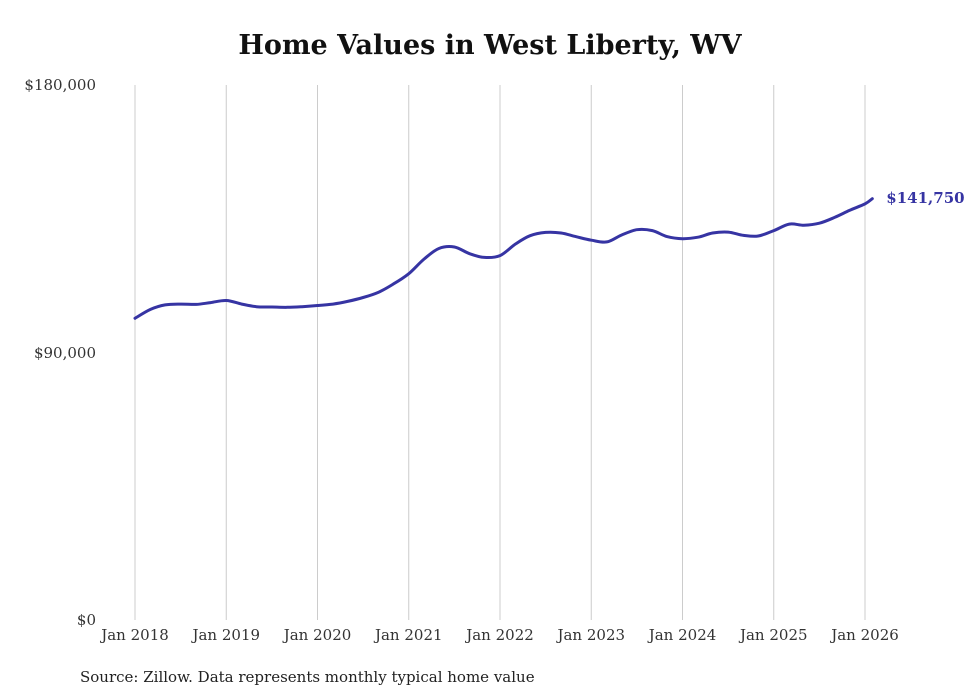 The image size is (980, 699). I want to click on chart-title: Home Values in West Liberty, WV, so click(490, 45).